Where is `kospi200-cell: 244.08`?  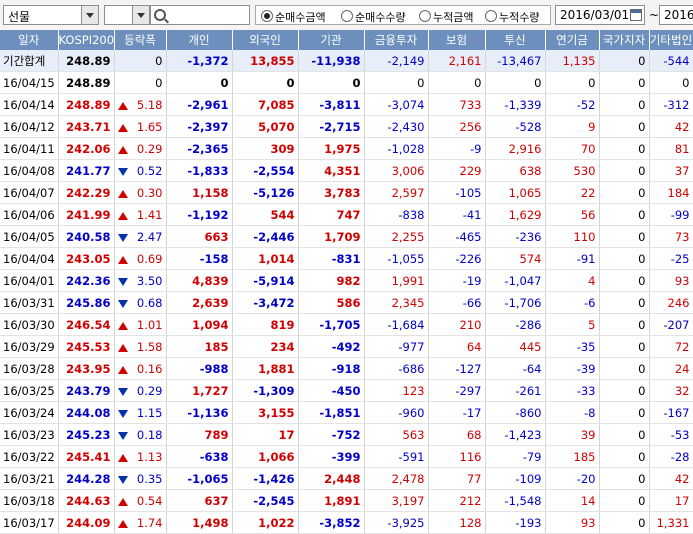 kospi200-cell: 244.08 is located at coordinates (86, 412).